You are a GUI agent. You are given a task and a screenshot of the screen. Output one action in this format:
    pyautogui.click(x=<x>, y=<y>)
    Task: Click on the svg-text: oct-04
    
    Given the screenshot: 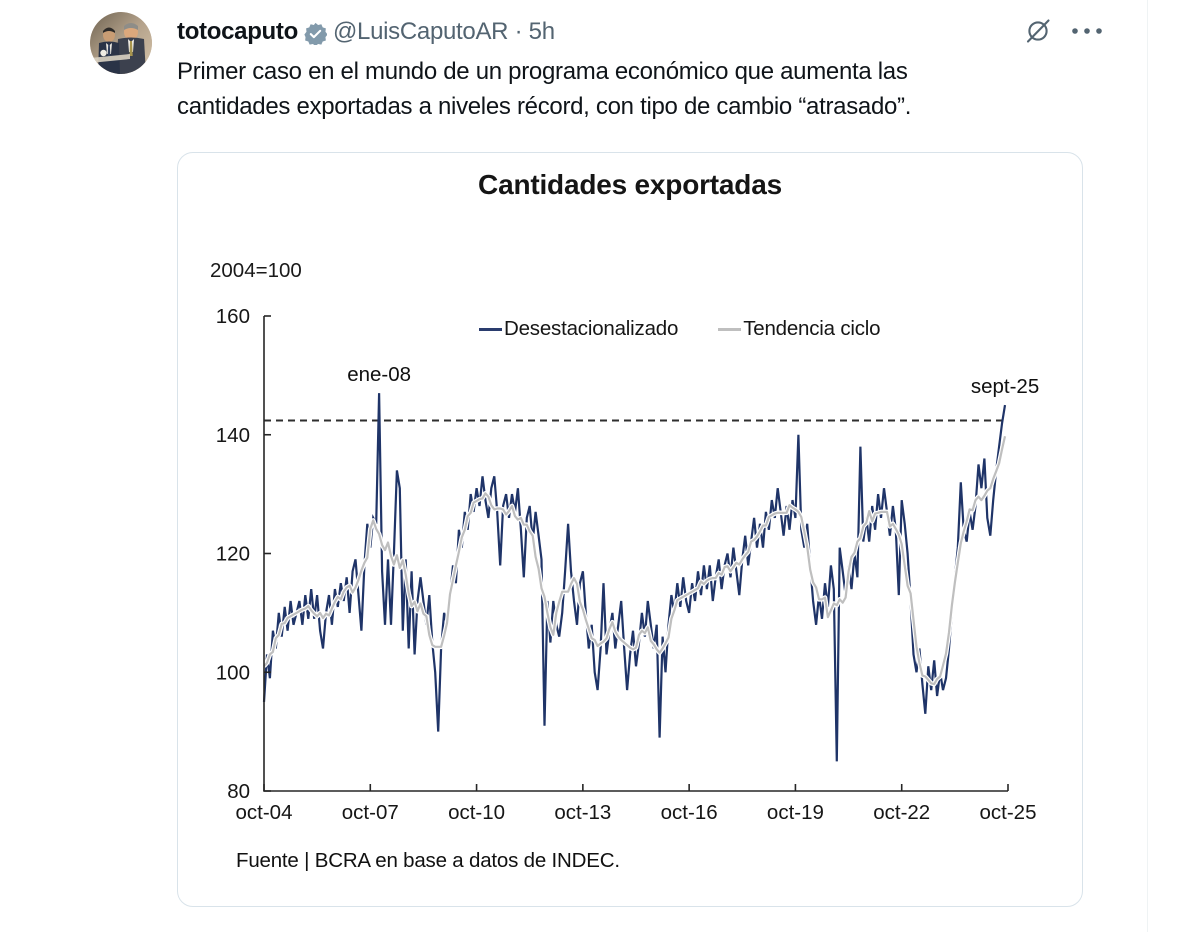 What is the action you would take?
    pyautogui.click(x=264, y=812)
    